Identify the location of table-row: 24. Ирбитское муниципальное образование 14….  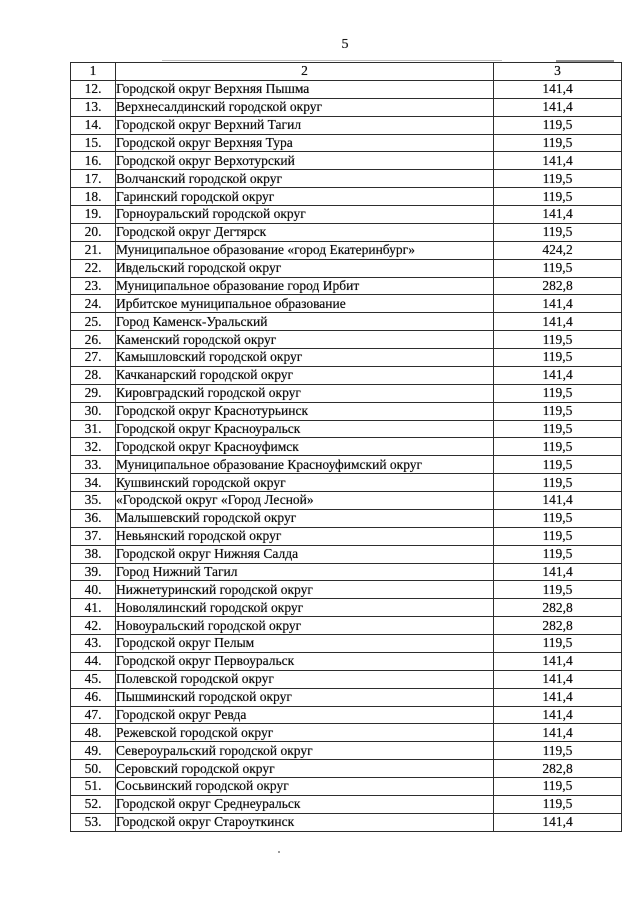
(346, 304).